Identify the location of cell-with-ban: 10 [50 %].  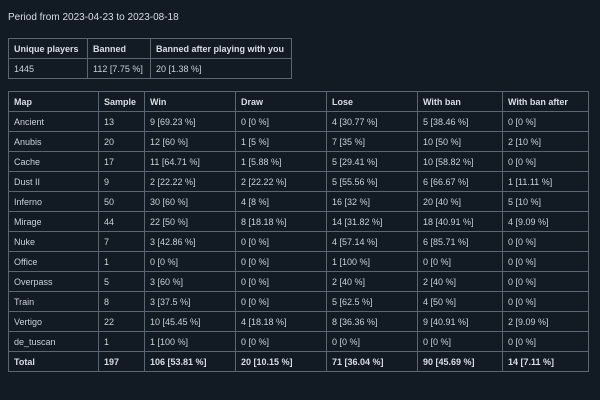
(460, 141).